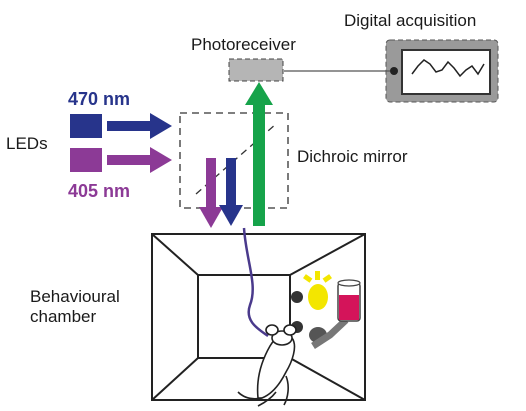 This screenshot has width=526, height=411. Describe the element at coordinates (243, 44) in the screenshot. I see `photoreceiver-label: Photoreceiver` at that location.